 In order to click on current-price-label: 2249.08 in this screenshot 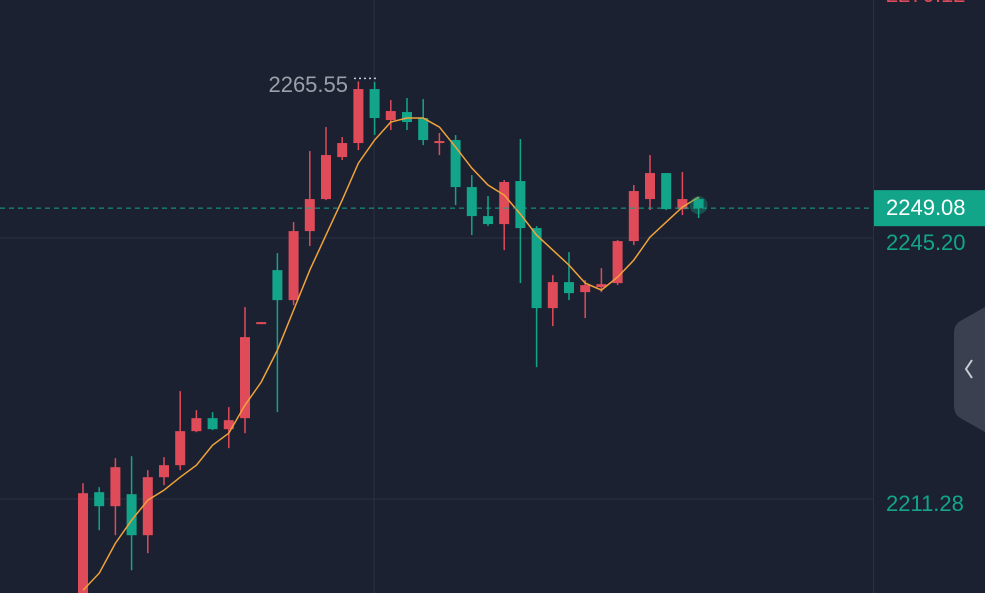, I will do `click(926, 207)`.